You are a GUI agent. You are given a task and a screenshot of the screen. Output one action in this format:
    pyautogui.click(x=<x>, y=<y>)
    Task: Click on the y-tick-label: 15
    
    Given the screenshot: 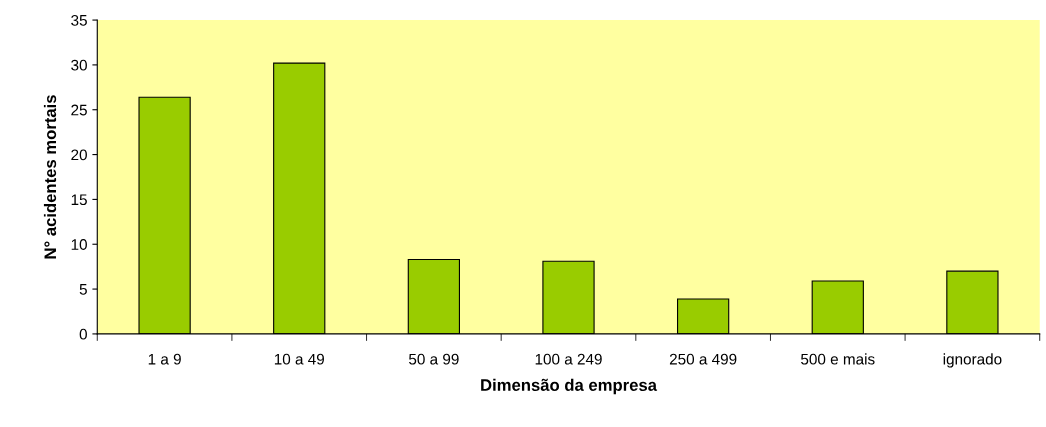 What is the action you would take?
    pyautogui.click(x=79, y=200)
    